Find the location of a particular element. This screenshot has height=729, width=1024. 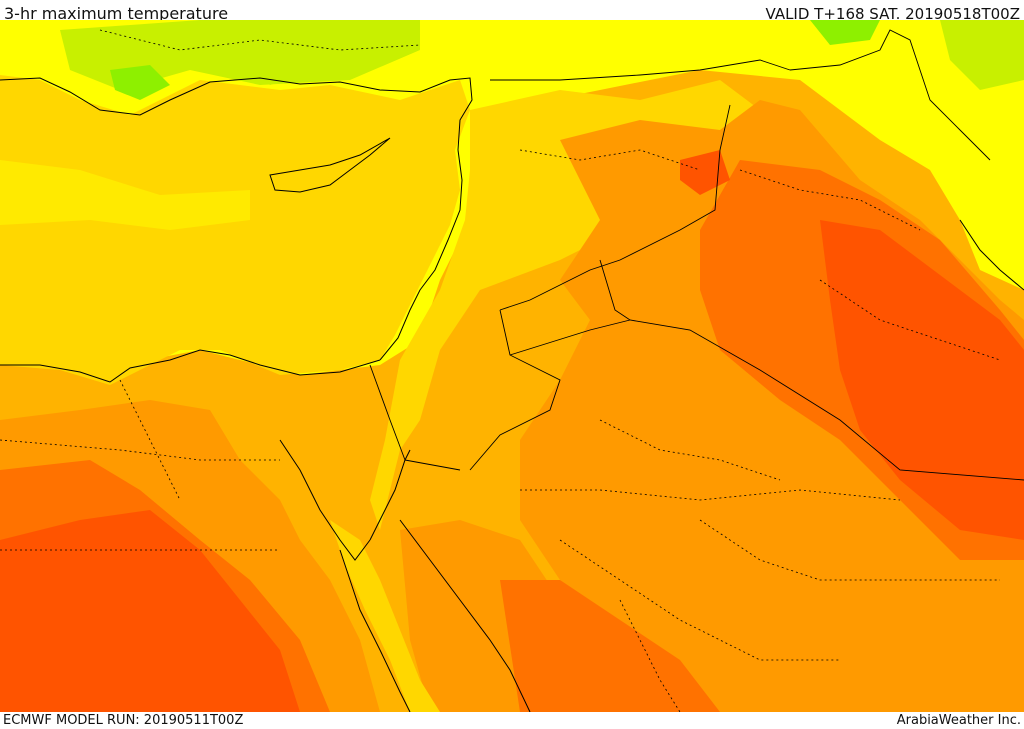

green-zone-east is located at coordinates (845, 32).